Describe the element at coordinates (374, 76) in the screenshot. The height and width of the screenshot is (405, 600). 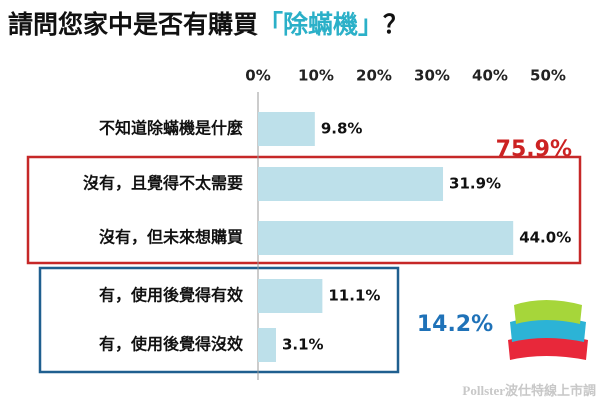
I see `x-tick-label: 20%` at that location.